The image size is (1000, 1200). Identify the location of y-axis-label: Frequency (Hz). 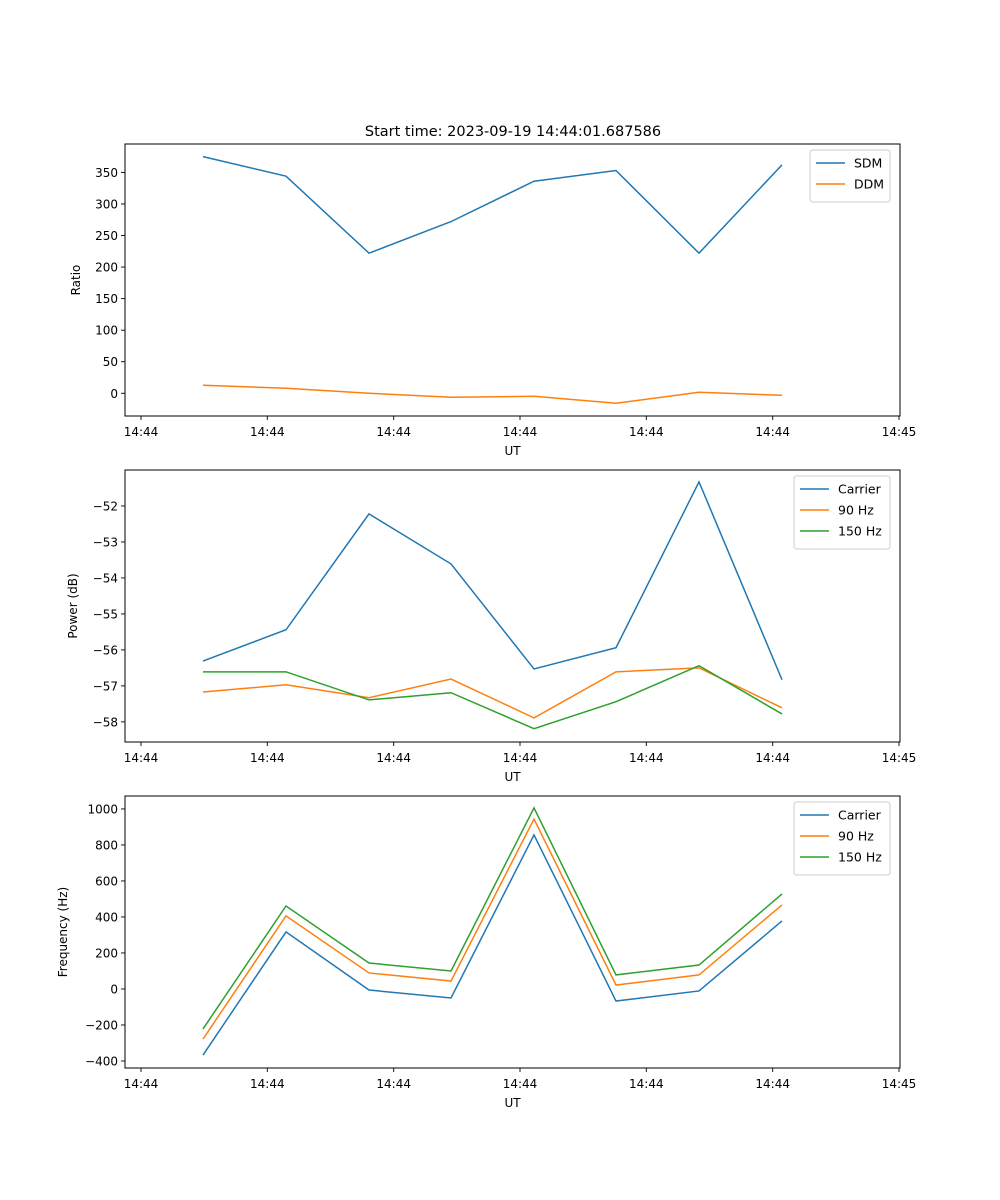
(63, 932).